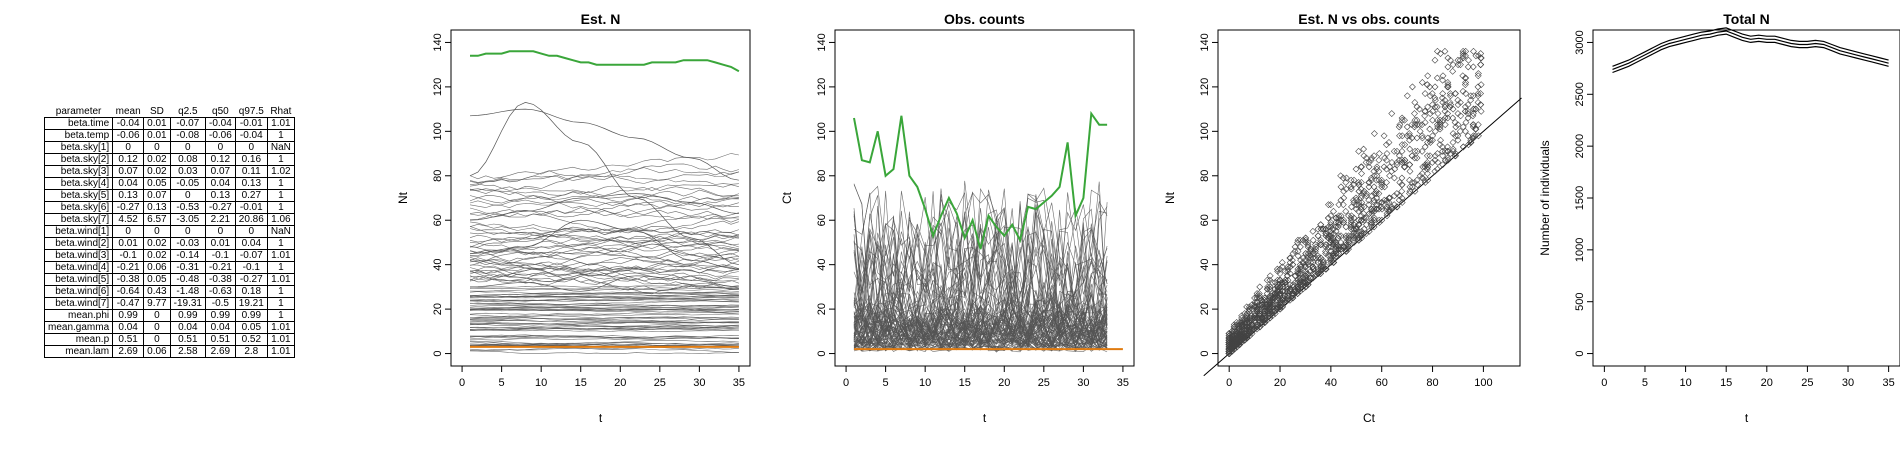 This screenshot has height=450, width=1900. Describe the element at coordinates (1580, 146) in the screenshot. I see `y-tick-label: 2000` at that location.